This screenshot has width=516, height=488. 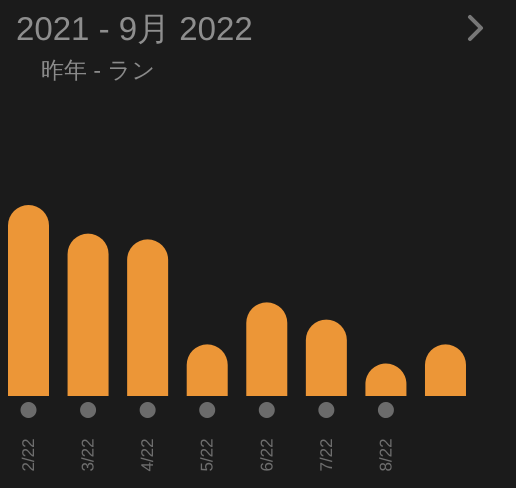 What do you see at coordinates (98, 70) in the screenshot?
I see `chart-subtitle: 昨年 - ラン` at bounding box center [98, 70].